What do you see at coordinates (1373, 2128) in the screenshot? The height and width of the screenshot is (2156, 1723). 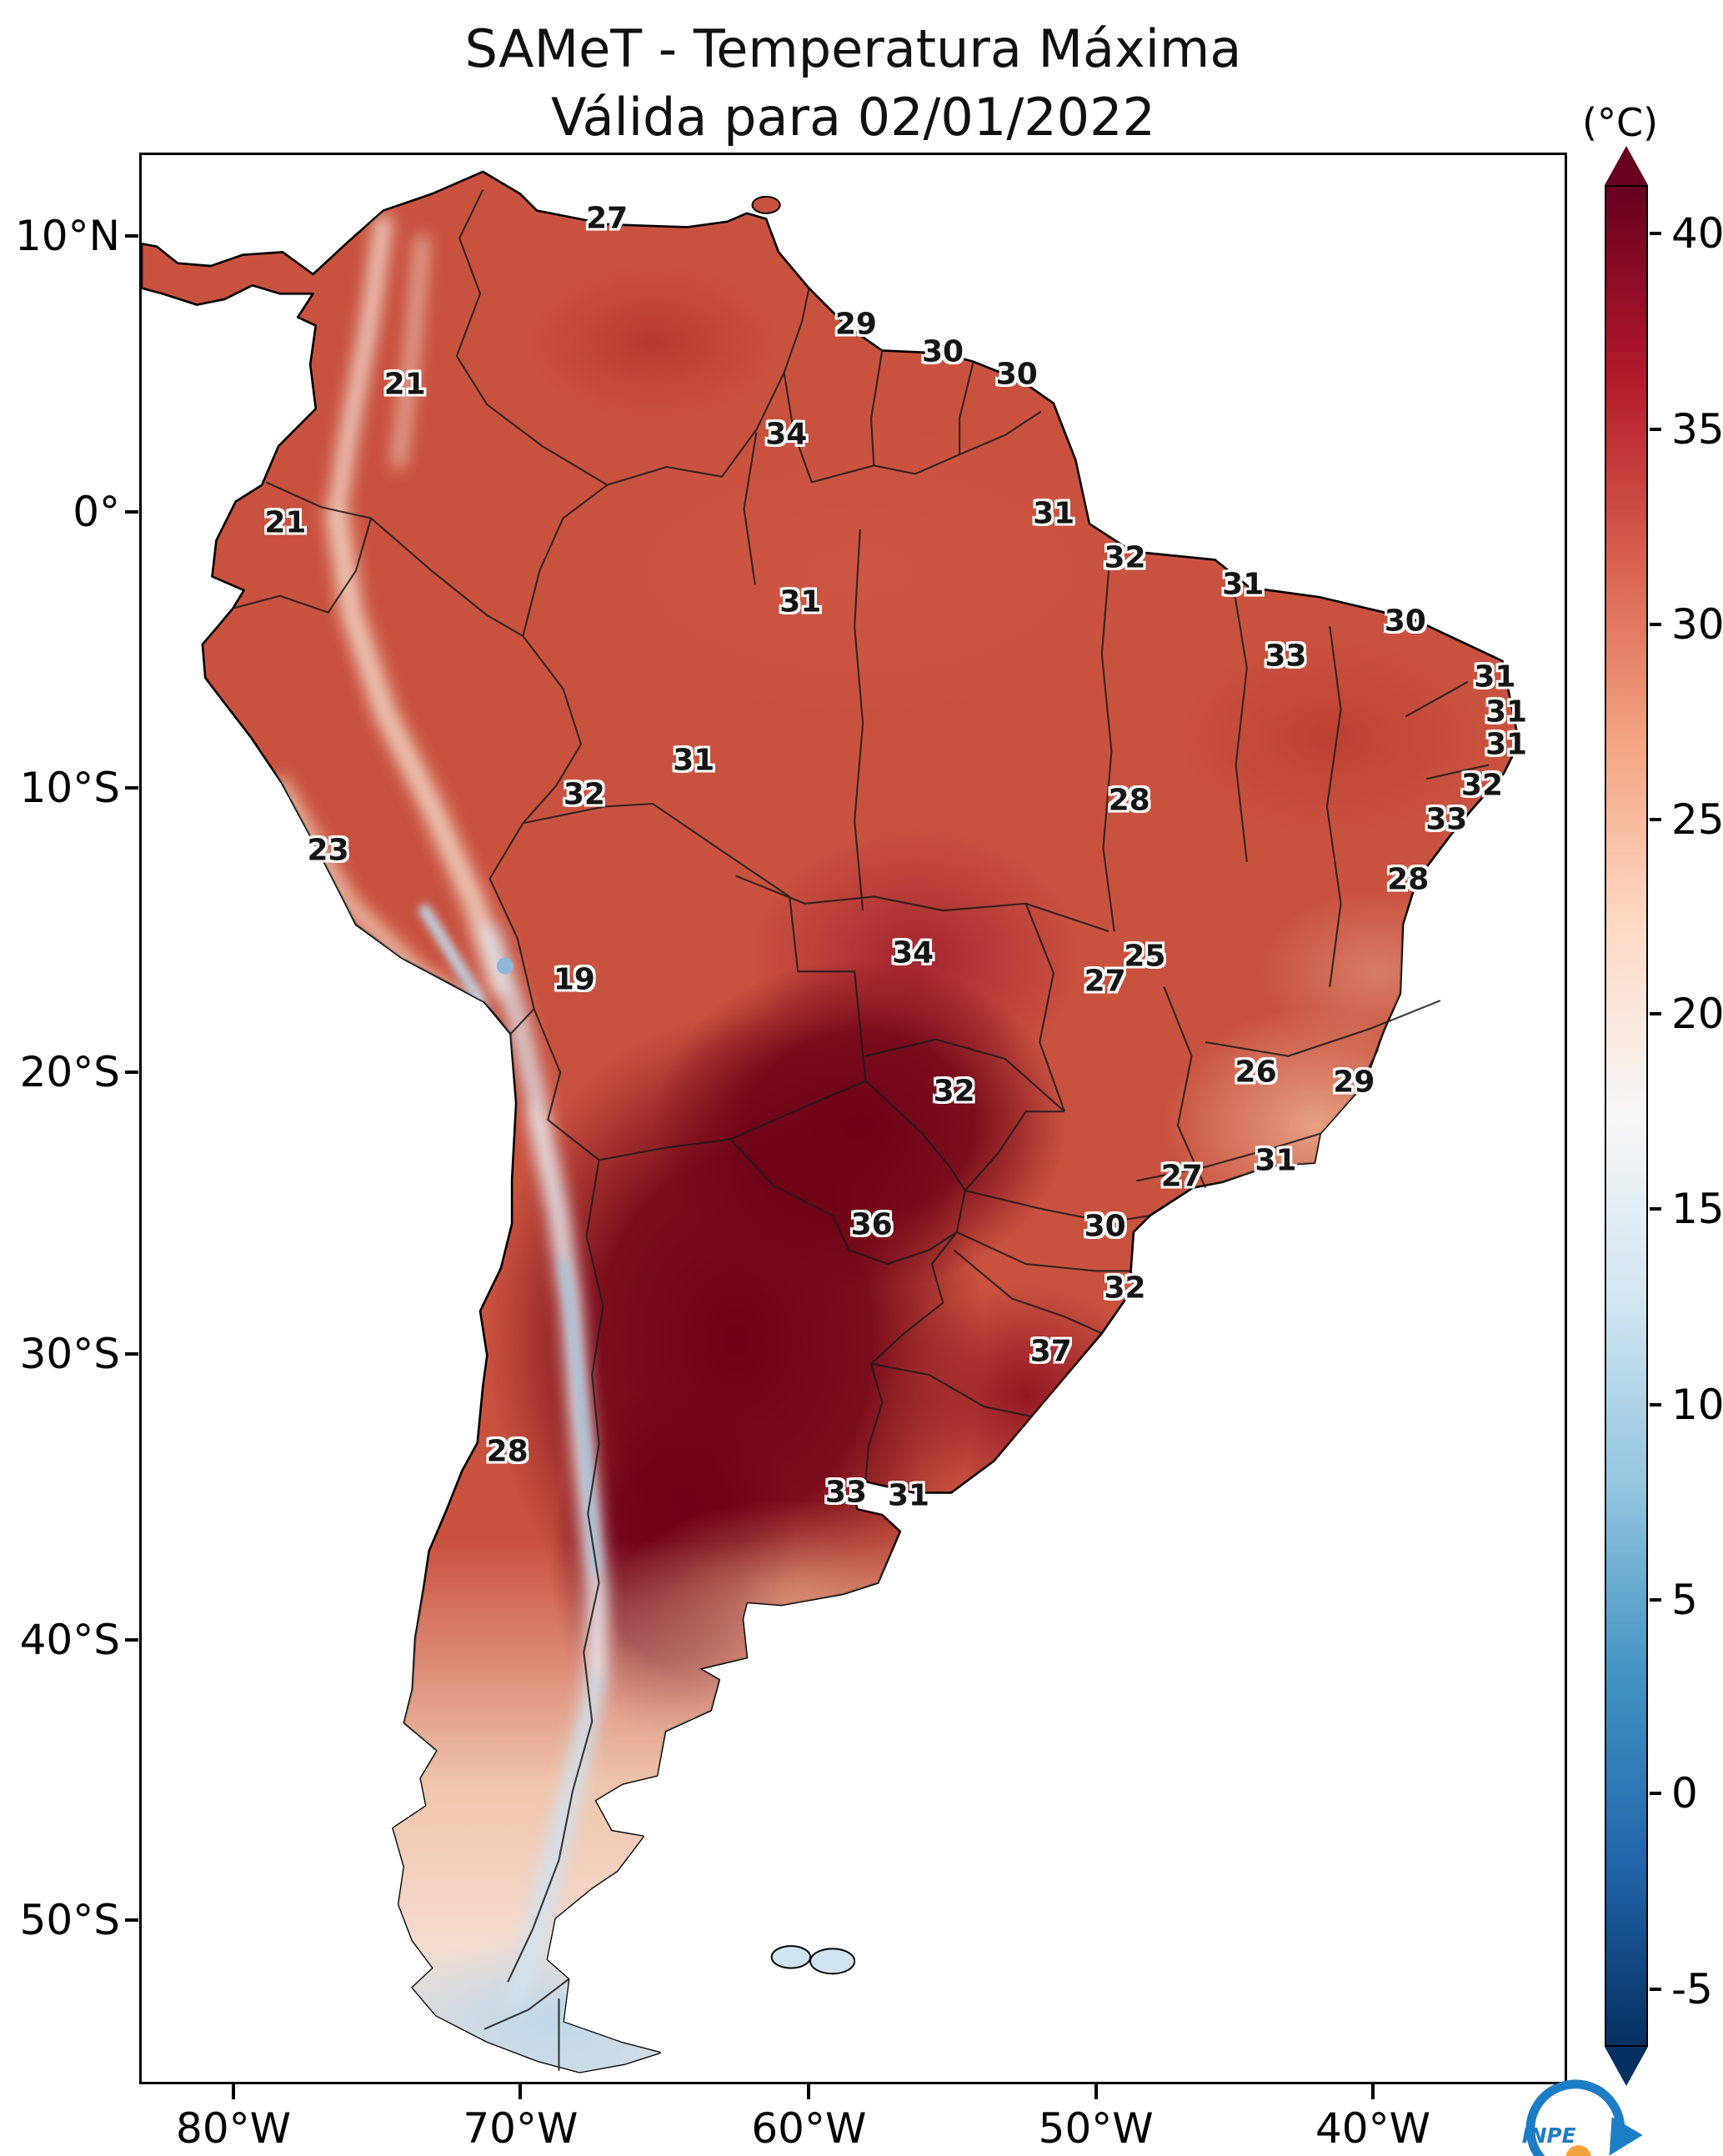 I see `x-tick-label: 40°W` at bounding box center [1373, 2128].